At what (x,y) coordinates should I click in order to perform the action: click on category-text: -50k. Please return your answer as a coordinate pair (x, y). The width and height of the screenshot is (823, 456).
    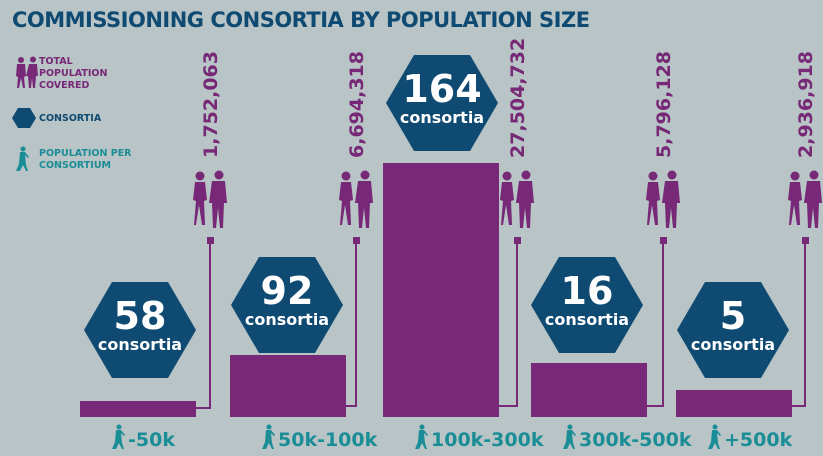
    Looking at the image, I should click on (151, 440).